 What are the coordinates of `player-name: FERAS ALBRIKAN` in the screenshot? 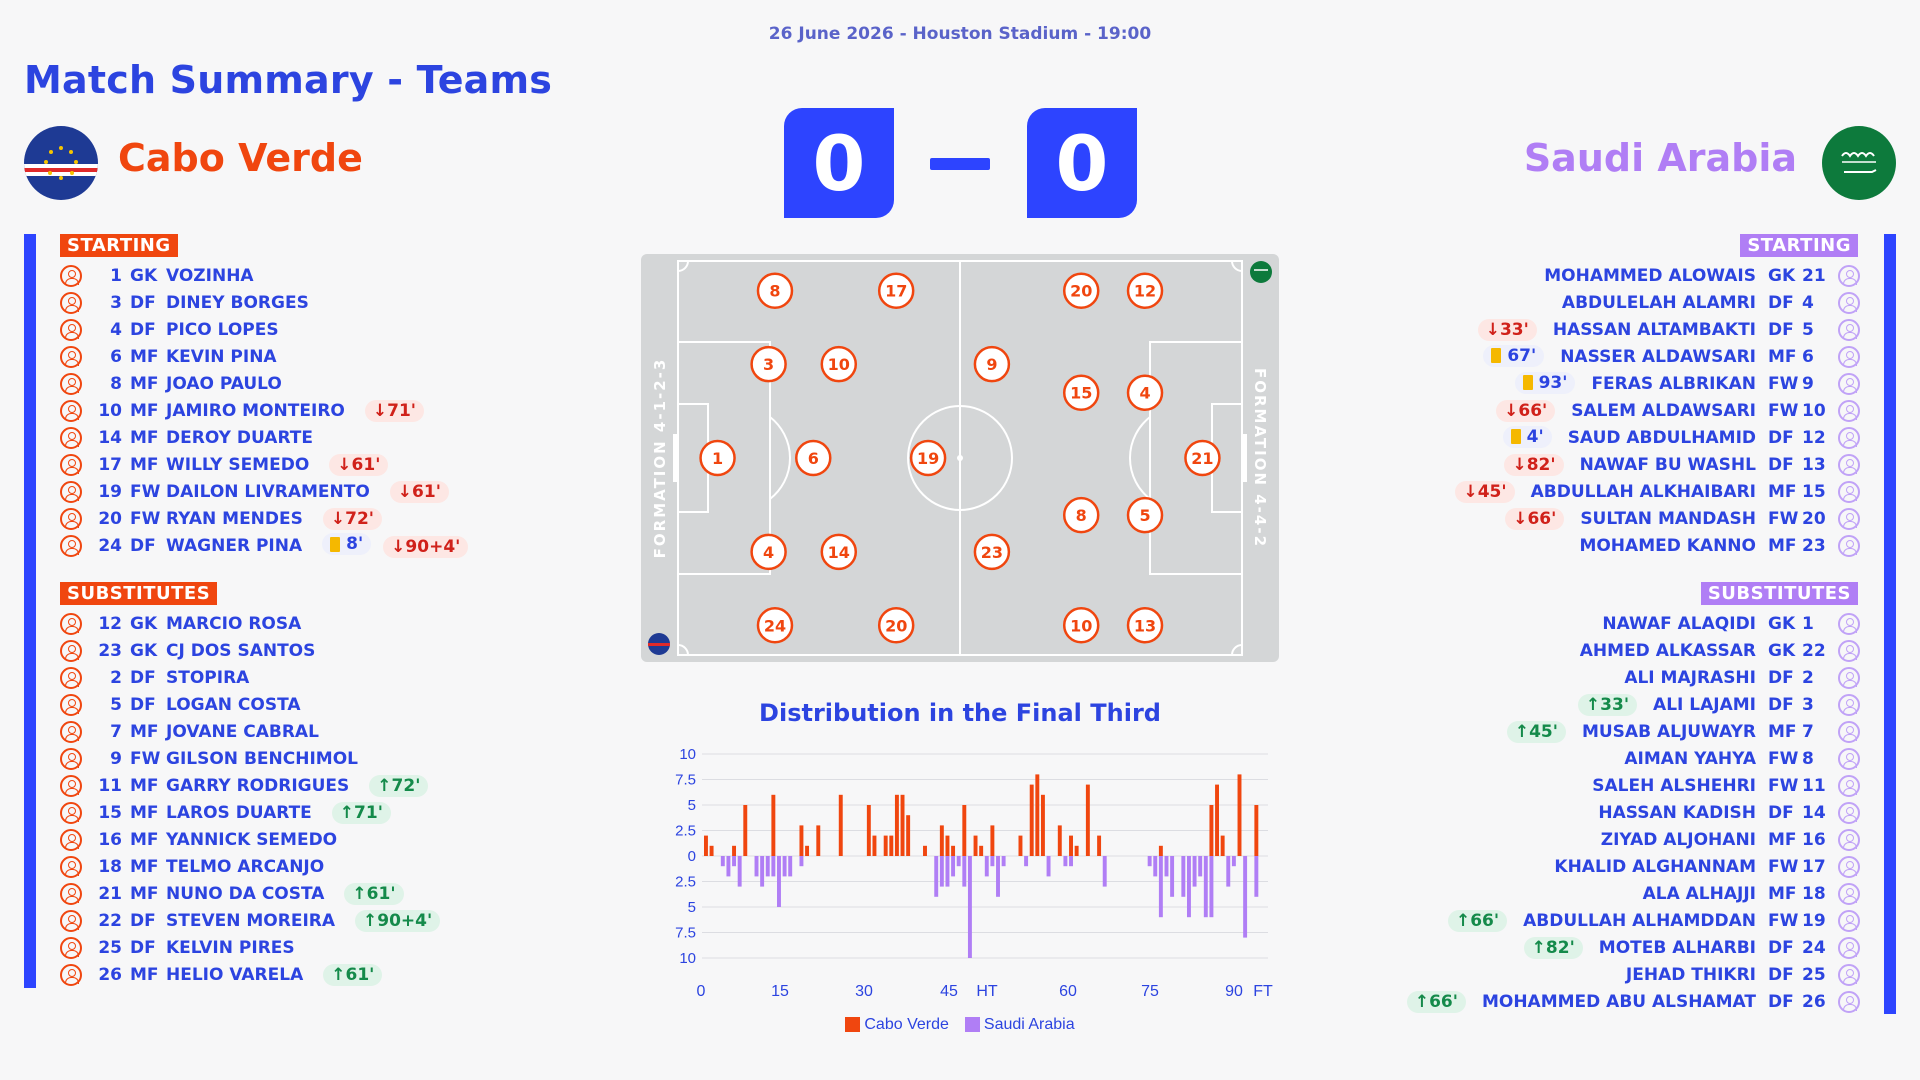 It's located at (1673, 383).